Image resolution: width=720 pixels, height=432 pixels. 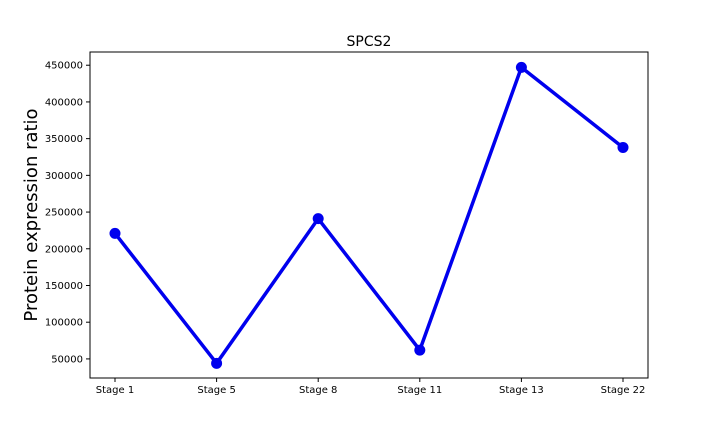 What do you see at coordinates (419, 390) in the screenshot?
I see `x-tick-label: Stage 11` at bounding box center [419, 390].